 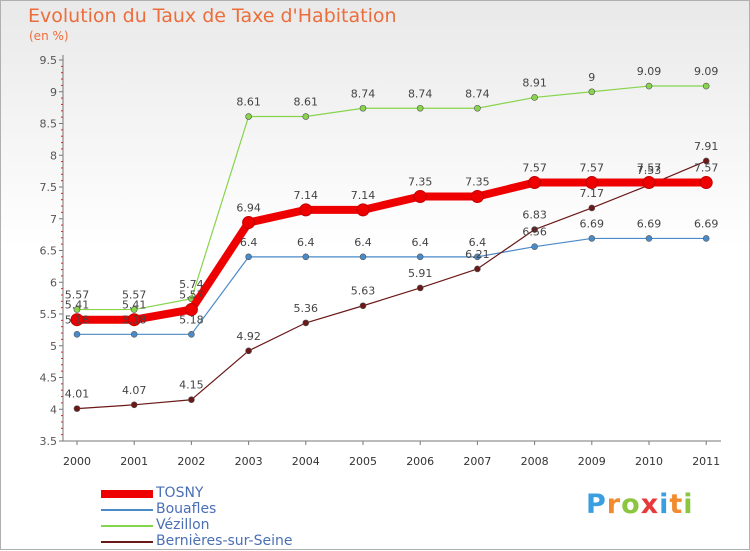 I want to click on y-tick-label: 7.5, so click(x=49, y=187).